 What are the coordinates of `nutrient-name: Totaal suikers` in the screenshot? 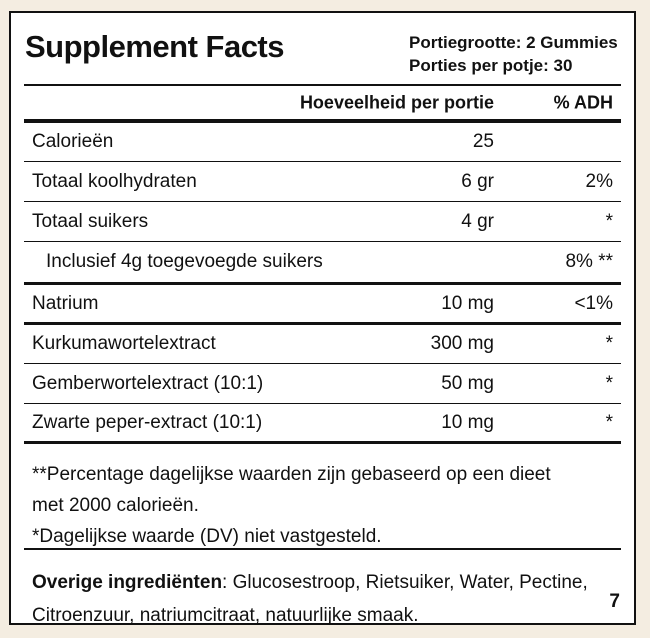 It's located at (90, 221).